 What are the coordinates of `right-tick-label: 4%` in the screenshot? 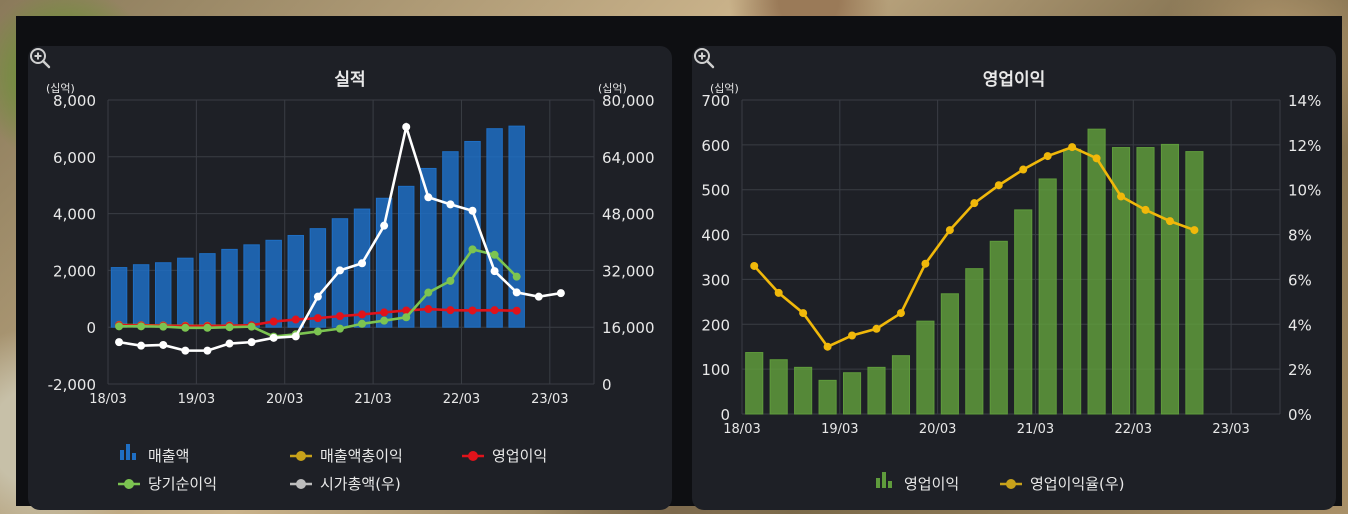 It's located at (1300, 325).